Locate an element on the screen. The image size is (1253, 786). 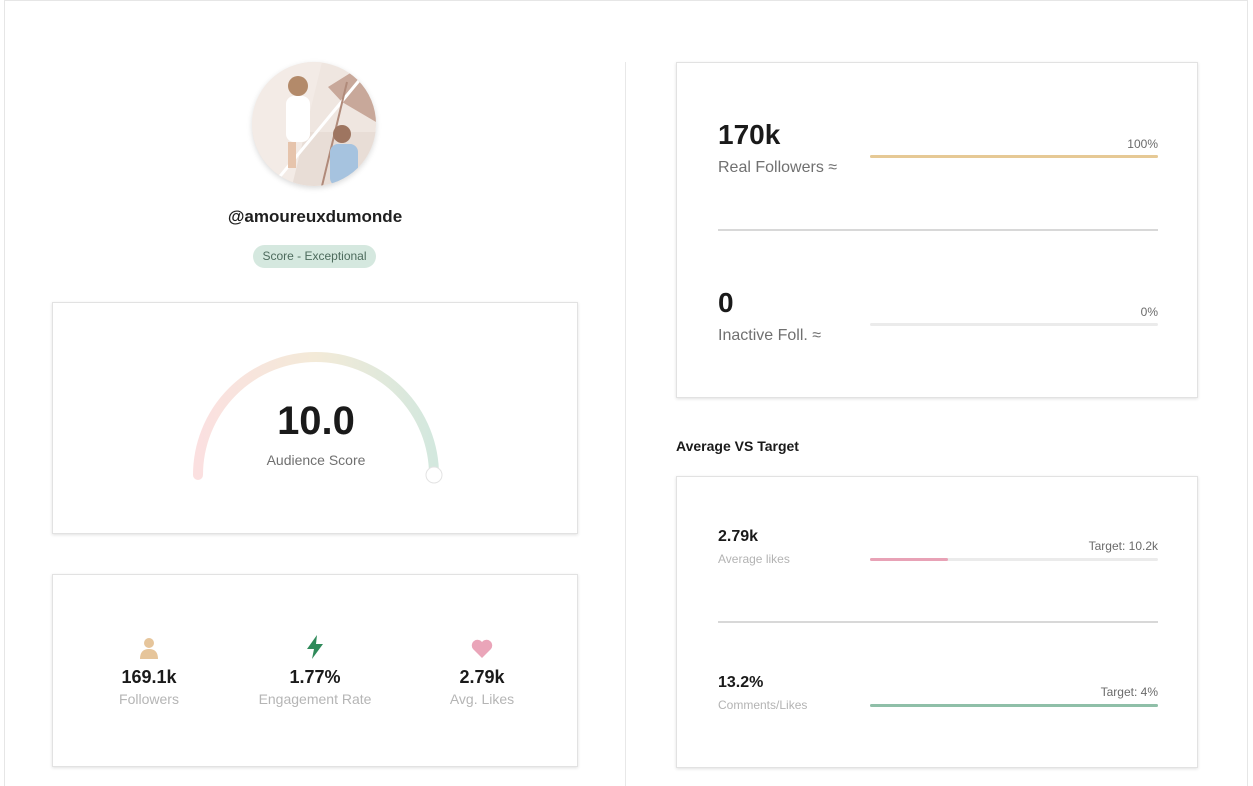
followers-separator is located at coordinates (938, 230).